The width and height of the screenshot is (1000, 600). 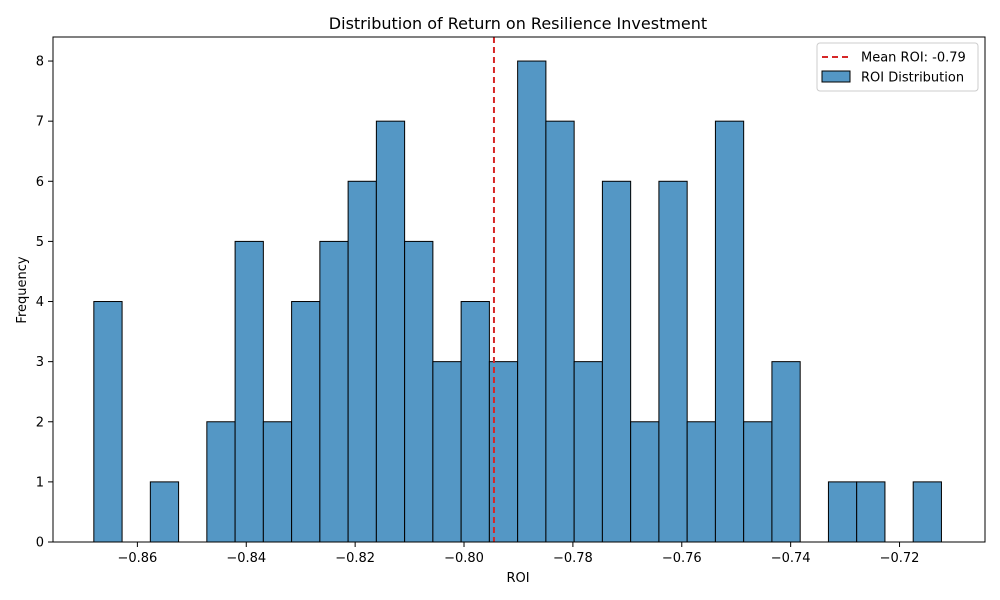 I want to click on x-tick-label: −0.74, so click(x=791, y=558).